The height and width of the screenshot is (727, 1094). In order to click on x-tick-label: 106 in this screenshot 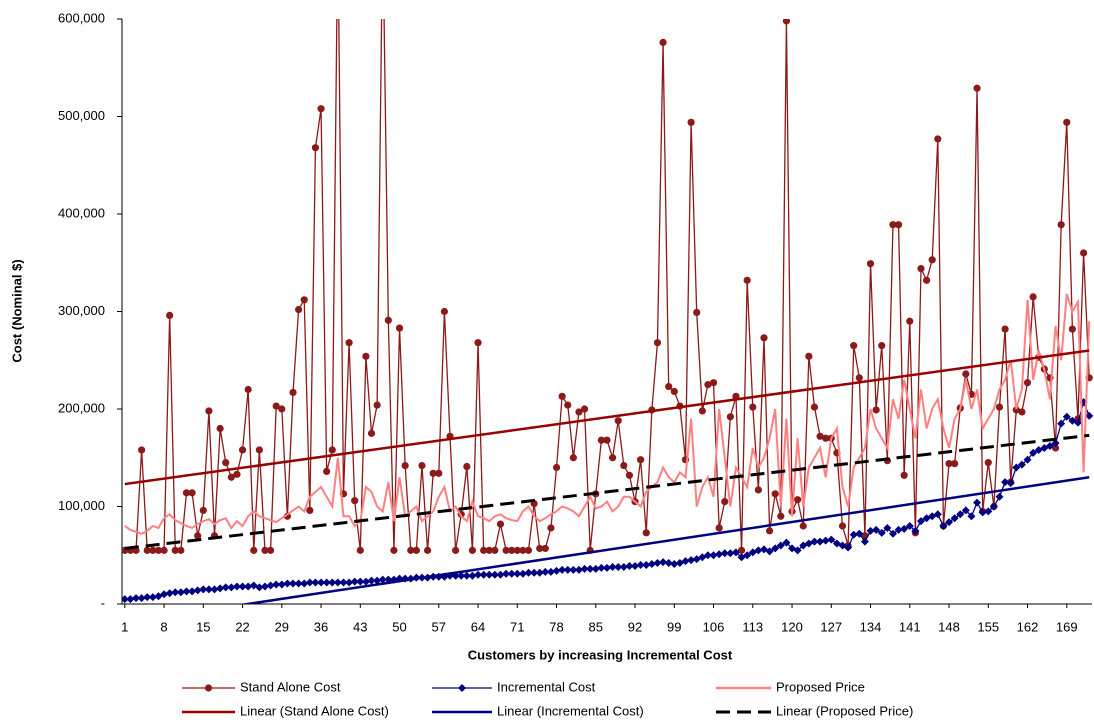, I will do `click(714, 626)`.